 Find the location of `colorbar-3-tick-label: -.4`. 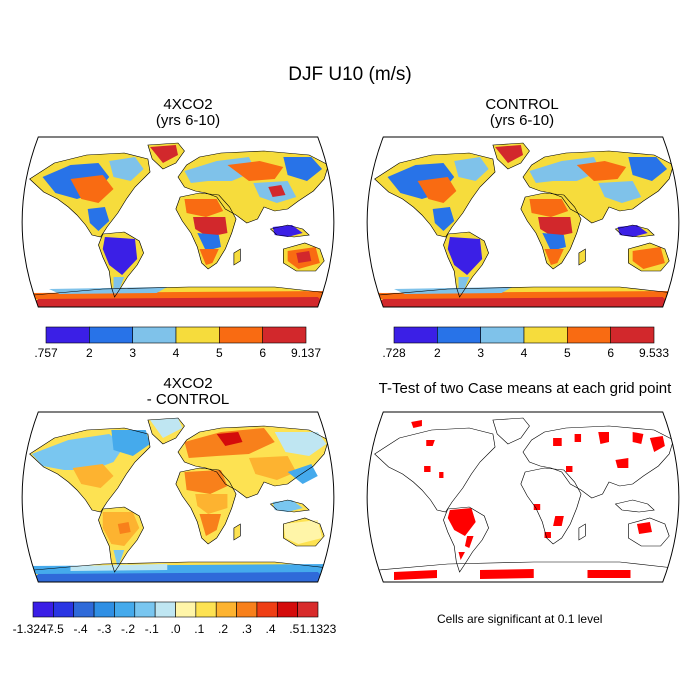

colorbar-3-tick-label: -.4 is located at coordinates (80, 629).